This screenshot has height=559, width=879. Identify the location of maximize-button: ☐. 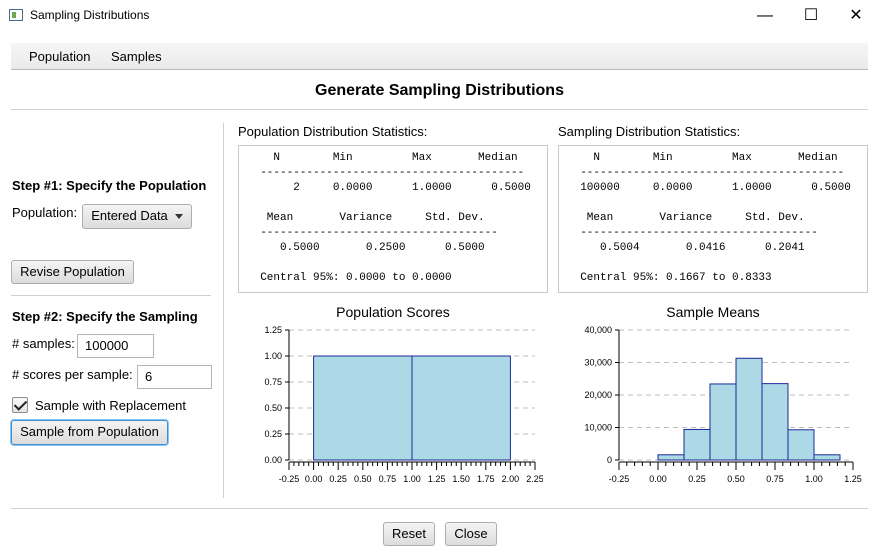
(811, 15).